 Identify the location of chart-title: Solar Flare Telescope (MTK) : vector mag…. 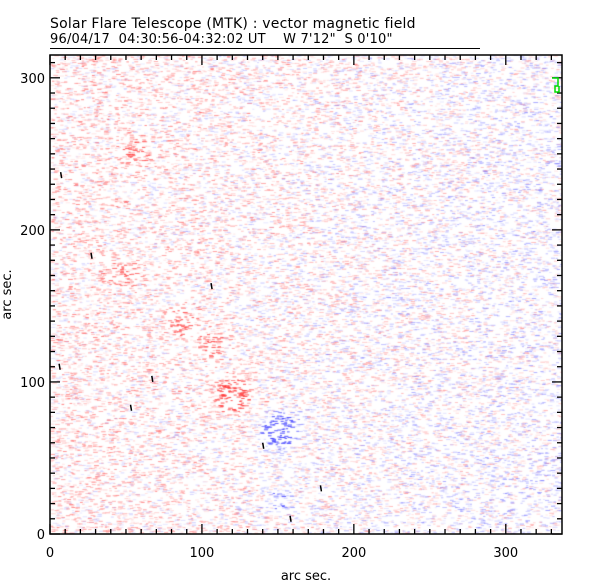
(233, 24).